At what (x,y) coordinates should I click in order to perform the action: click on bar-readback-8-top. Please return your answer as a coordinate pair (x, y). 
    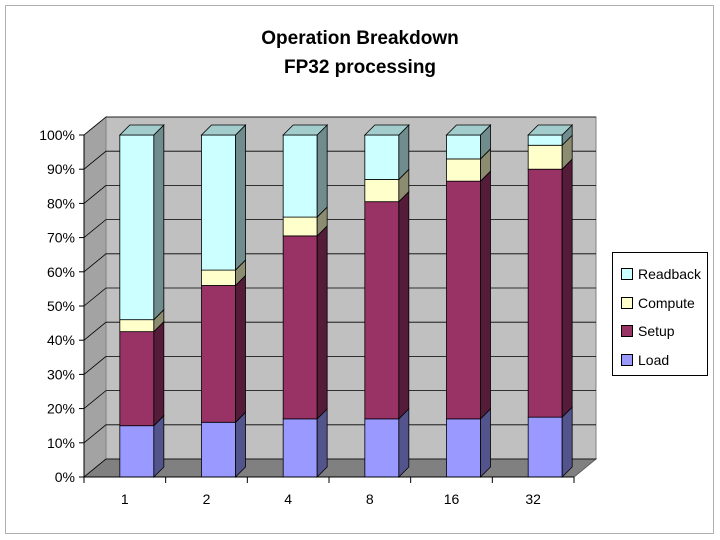
    Looking at the image, I should click on (386, 130).